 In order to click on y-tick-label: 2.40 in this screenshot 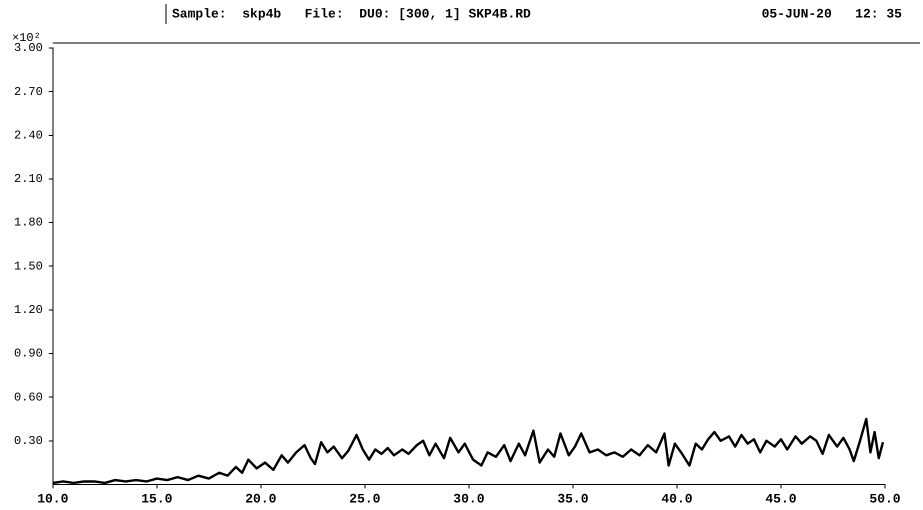, I will do `click(28, 135)`.